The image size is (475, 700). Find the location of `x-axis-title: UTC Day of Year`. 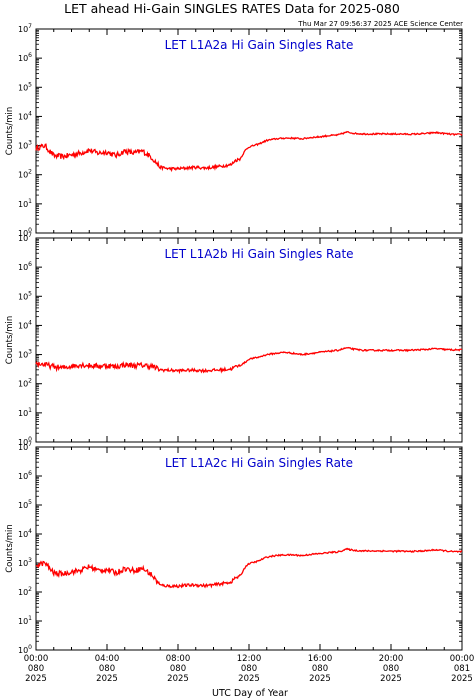

x-axis-title: UTC Day of Year is located at coordinates (250, 693).